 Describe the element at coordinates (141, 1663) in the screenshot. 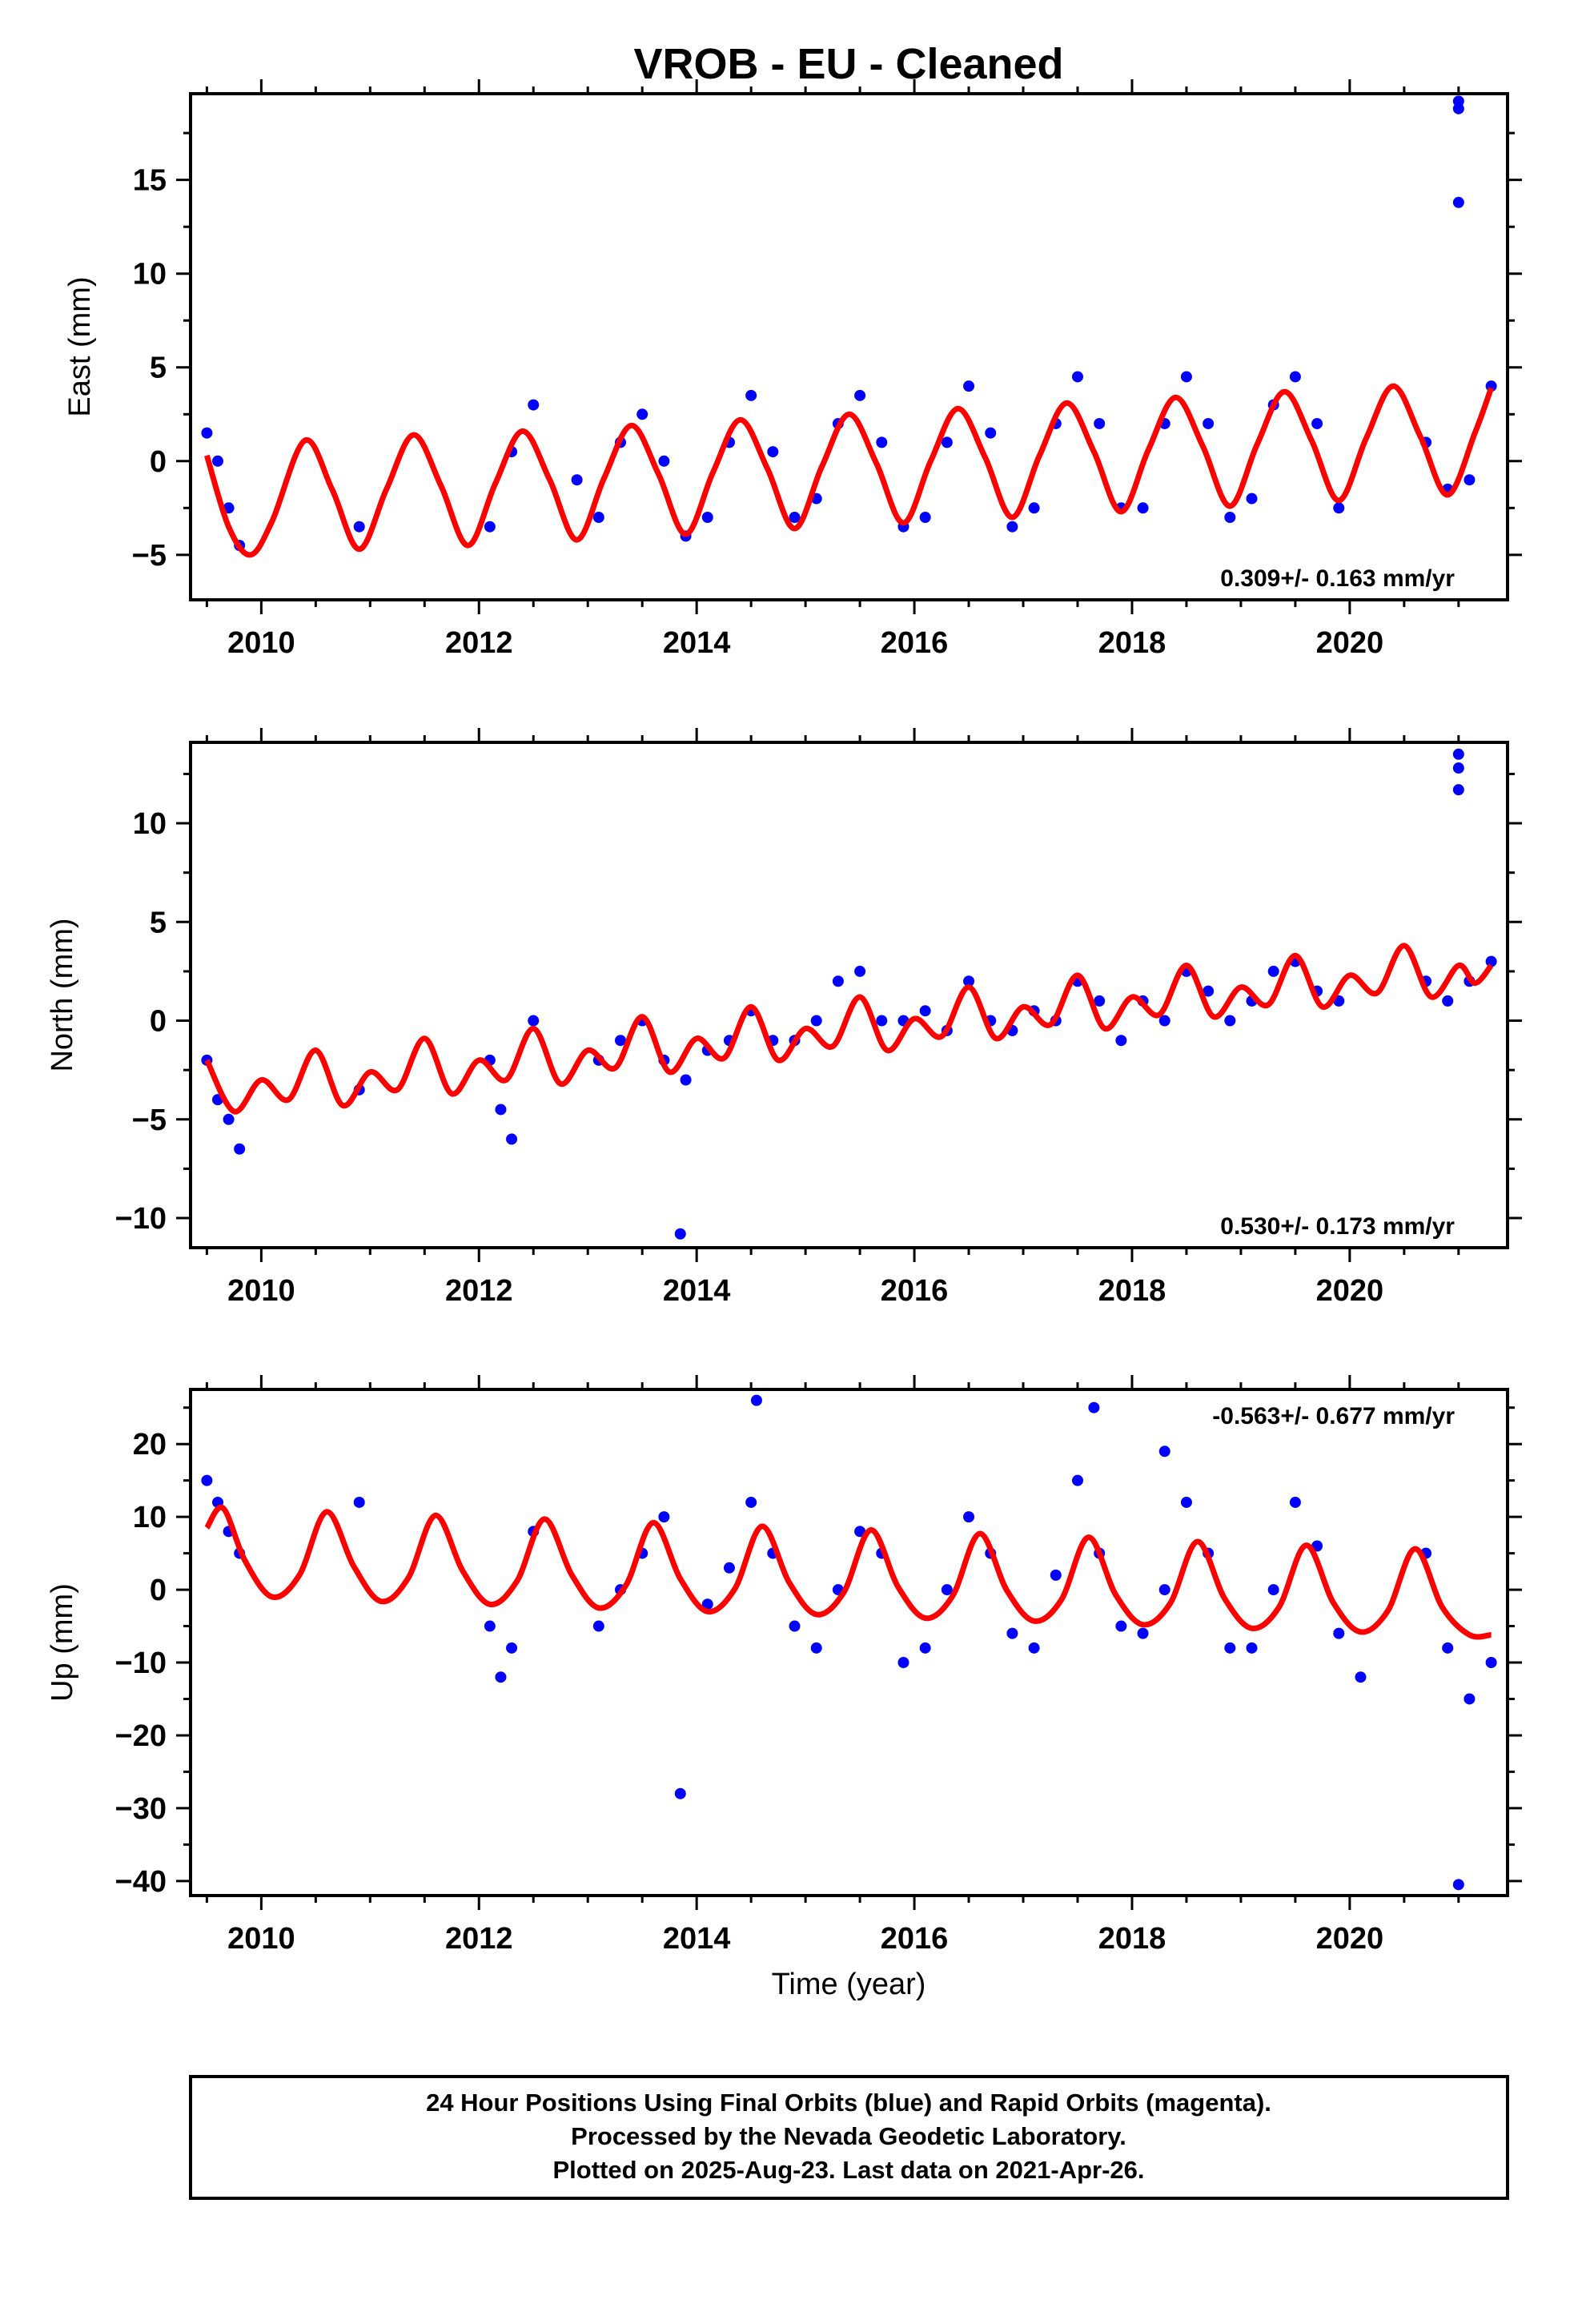

I see `up-y-tick-label: −10` at that location.